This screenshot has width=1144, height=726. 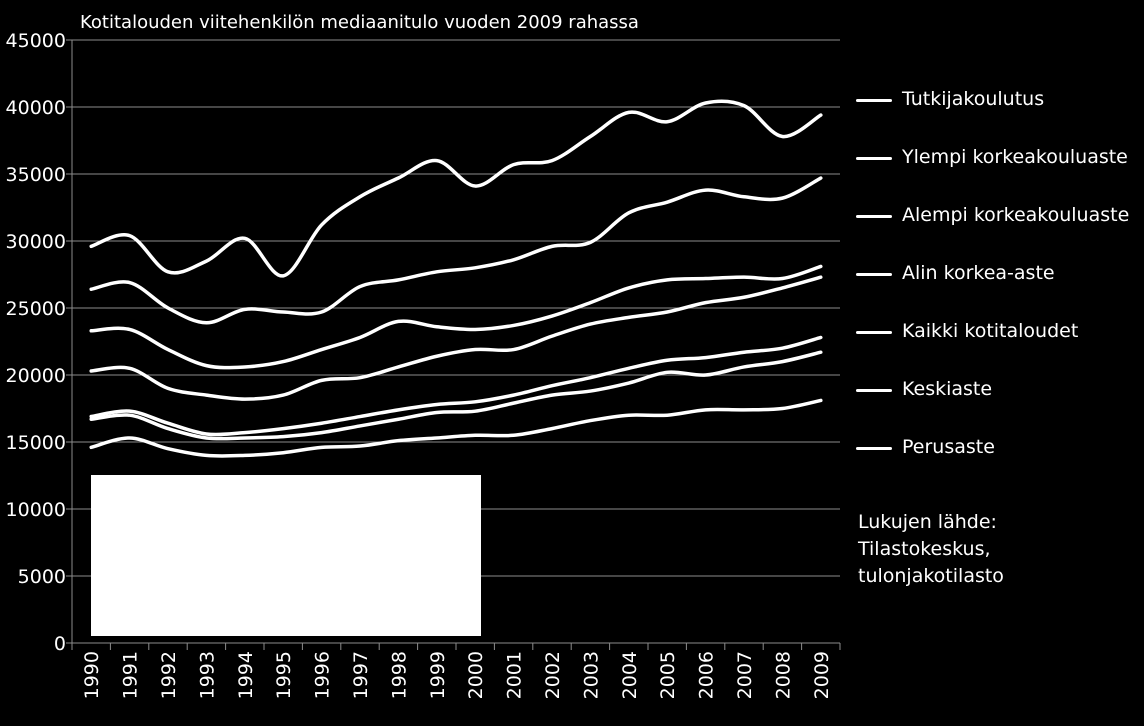 I want to click on y-tick-label: 0, so click(x=60, y=644).